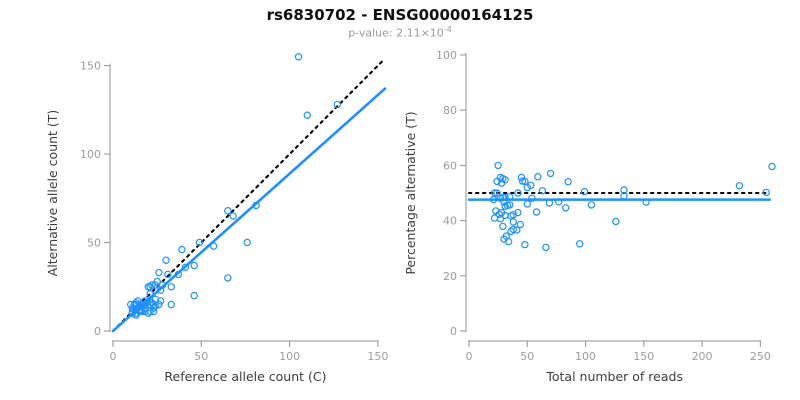  What do you see at coordinates (396, 33) in the screenshot?
I see `pvalue-text: p-value: 2.11×10` at bounding box center [396, 33].